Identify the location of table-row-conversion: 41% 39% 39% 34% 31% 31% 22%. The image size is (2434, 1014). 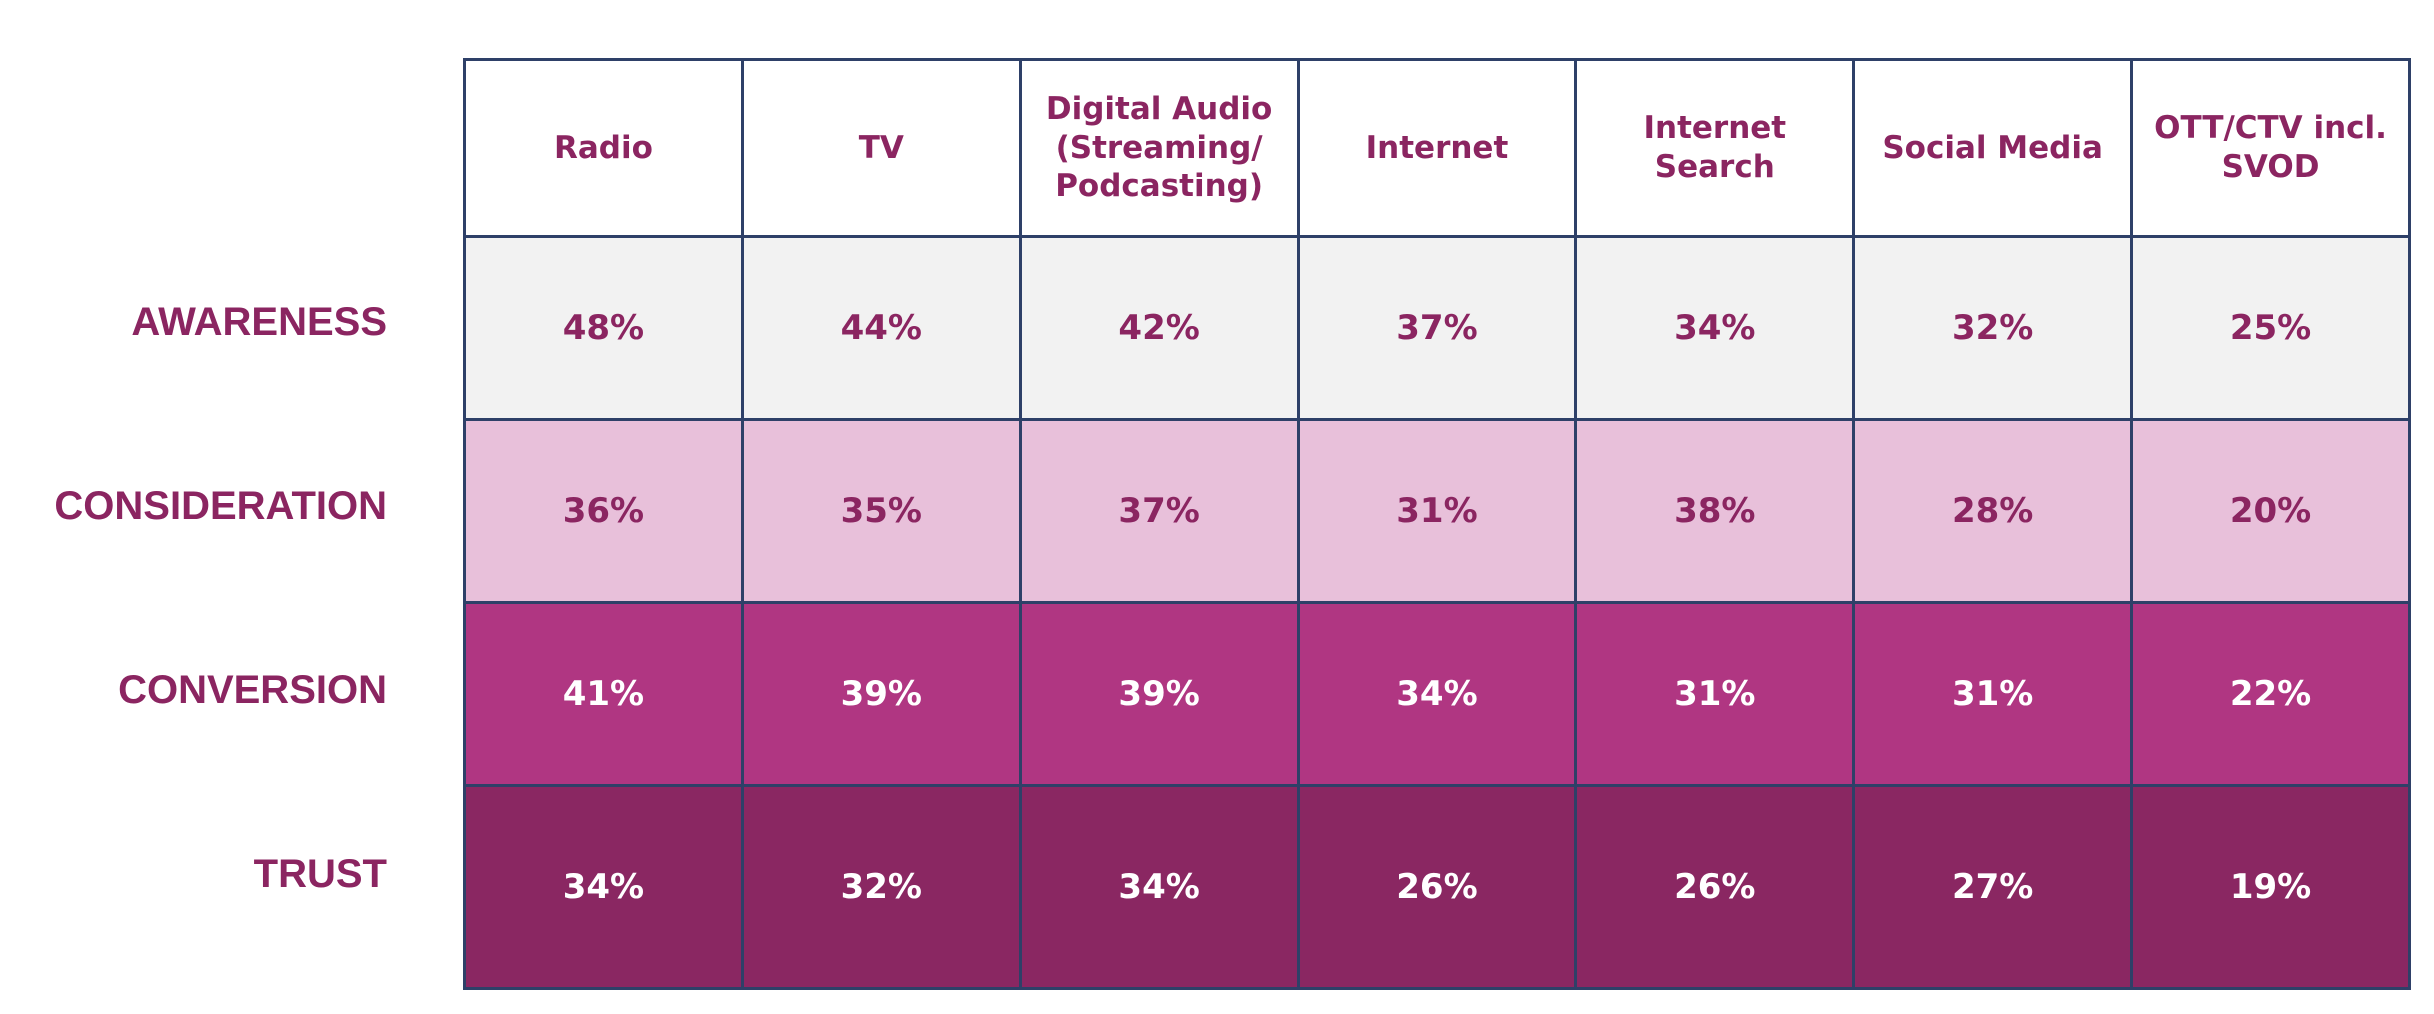
(1437, 694).